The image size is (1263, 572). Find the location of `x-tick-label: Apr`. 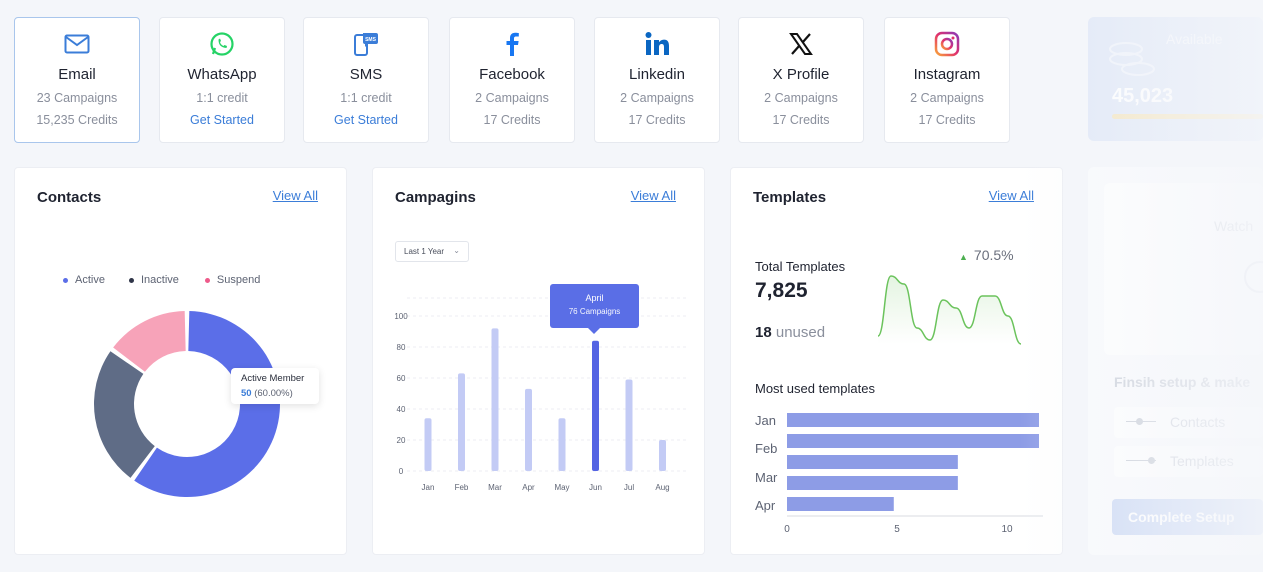

x-tick-label: Apr is located at coordinates (528, 487).